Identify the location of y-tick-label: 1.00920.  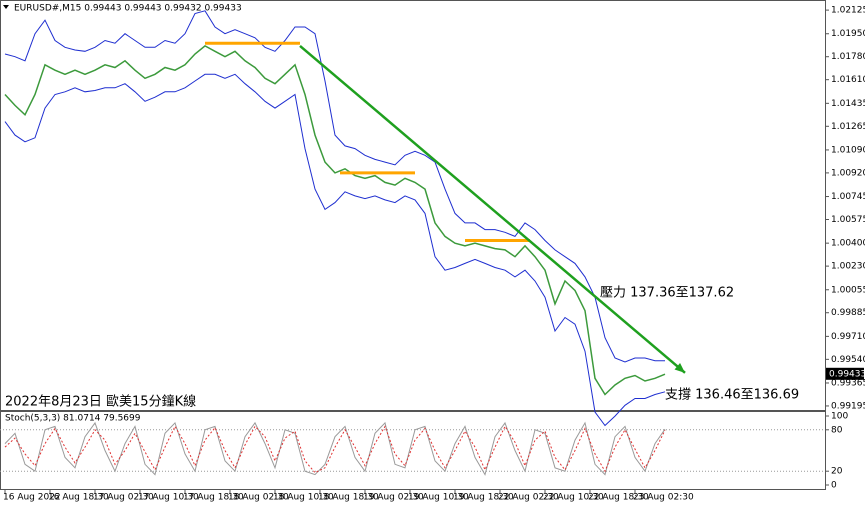
(848, 173).